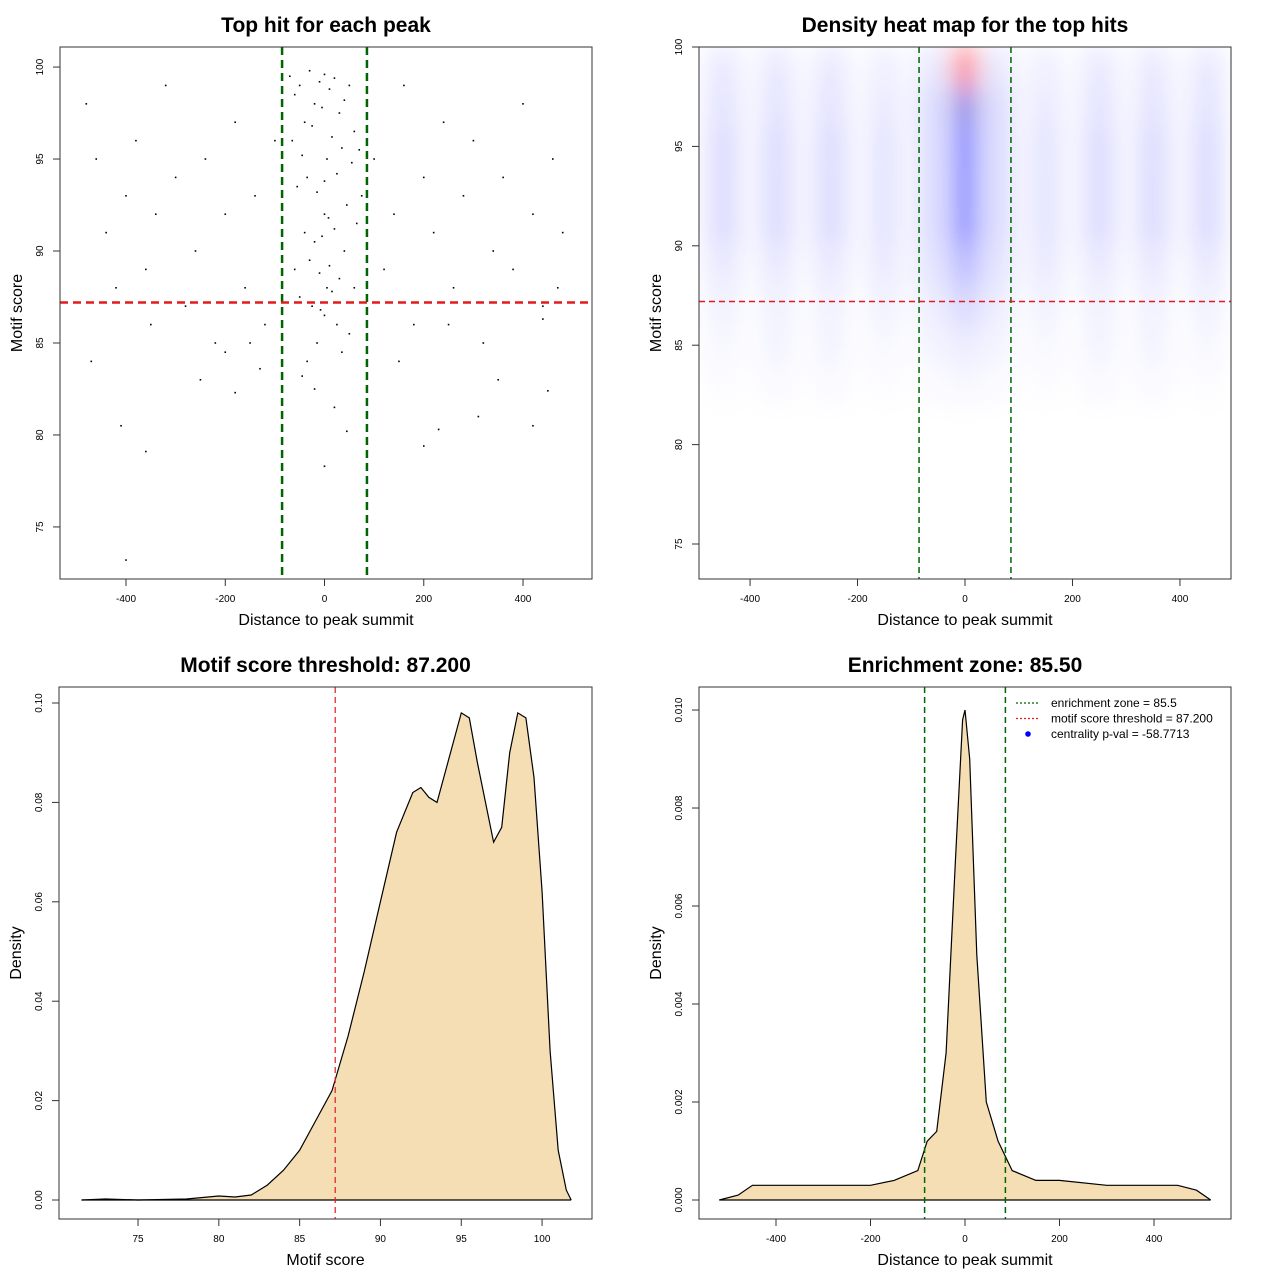 Image resolution: width=1280 pixels, height=1280 pixels. I want to click on chart-title: Top hit for each peak, so click(326, 25).